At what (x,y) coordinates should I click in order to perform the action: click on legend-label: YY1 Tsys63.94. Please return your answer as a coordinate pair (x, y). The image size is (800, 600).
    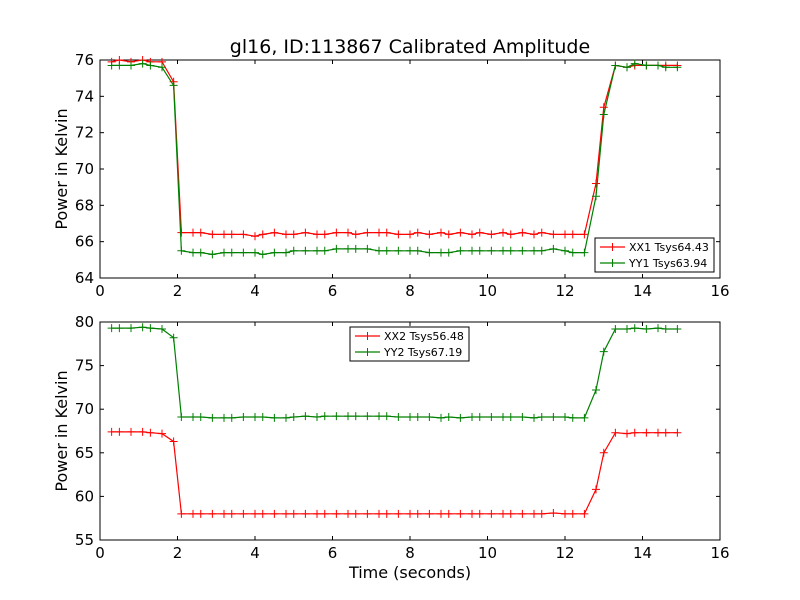
    Looking at the image, I should click on (667, 263).